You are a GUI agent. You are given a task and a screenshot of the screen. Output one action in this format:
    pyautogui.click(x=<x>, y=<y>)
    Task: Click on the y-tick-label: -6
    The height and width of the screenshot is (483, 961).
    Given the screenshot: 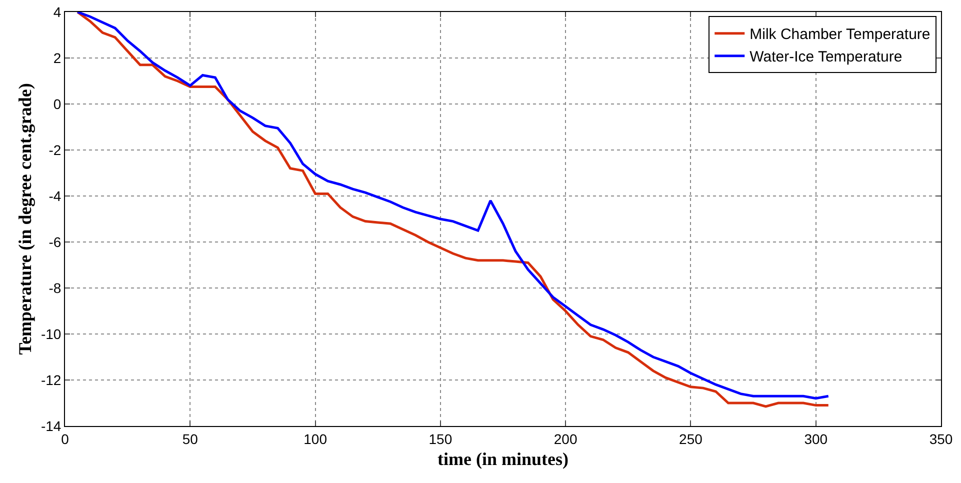 What is the action you would take?
    pyautogui.click(x=55, y=242)
    